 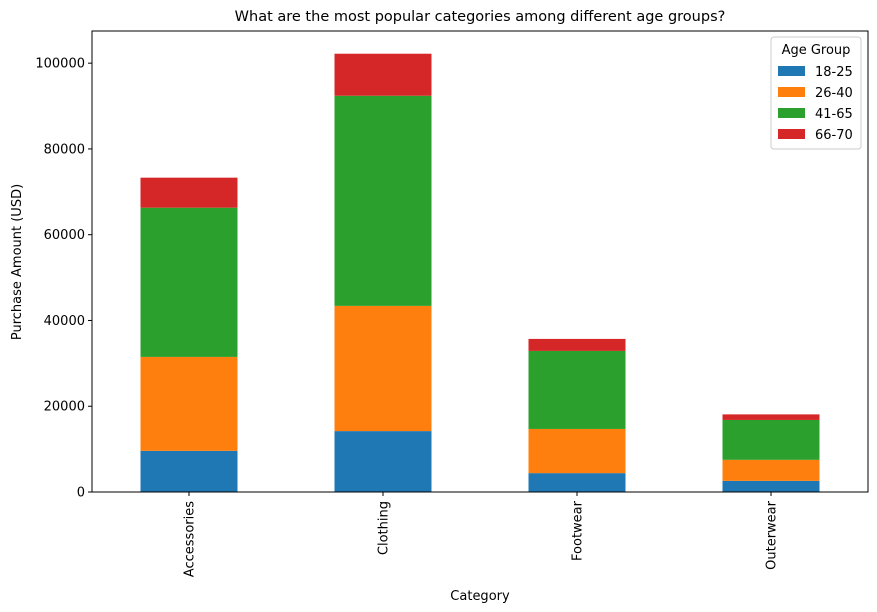 What do you see at coordinates (384, 528) in the screenshot?
I see `x-tick-label-clothing: Clothing` at bounding box center [384, 528].